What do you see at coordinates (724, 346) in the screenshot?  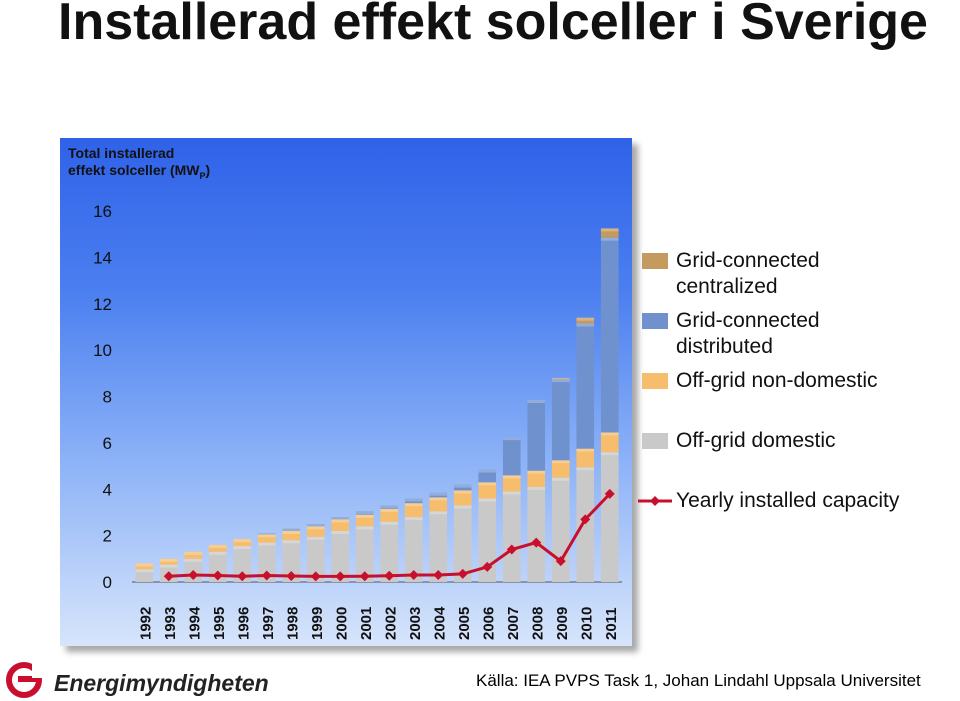 I see `legend-label-line: distributed` at bounding box center [724, 346].